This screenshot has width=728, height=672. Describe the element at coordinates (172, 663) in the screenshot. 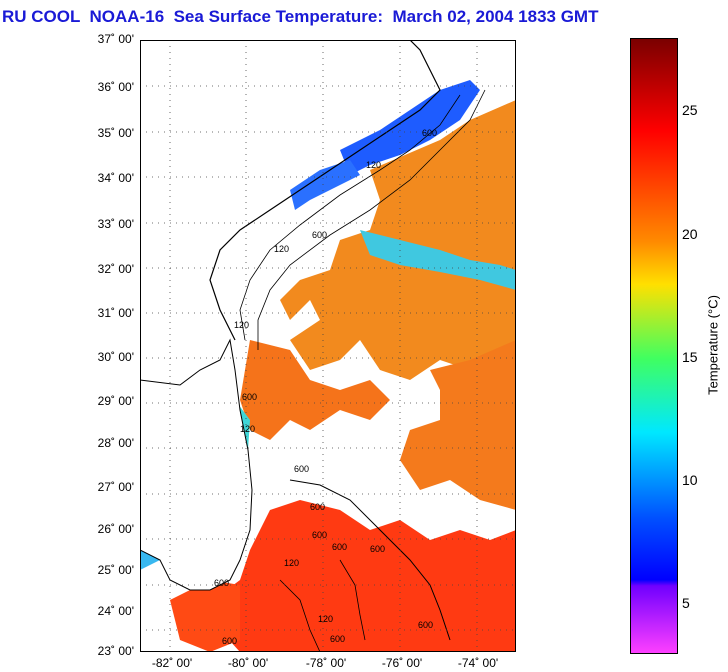

I see `lon-label: -82˚ 00'` at that location.